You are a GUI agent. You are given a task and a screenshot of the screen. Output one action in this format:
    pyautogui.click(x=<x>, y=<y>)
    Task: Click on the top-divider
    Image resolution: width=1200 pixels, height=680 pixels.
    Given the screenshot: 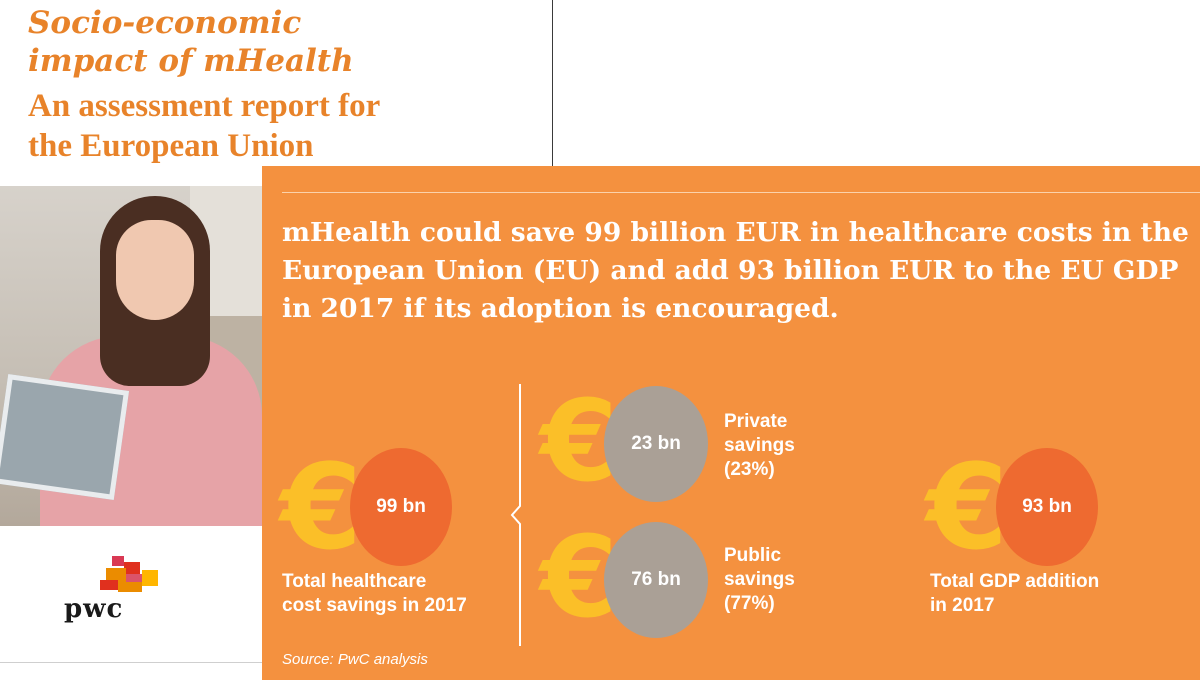 What is the action you would take?
    pyautogui.click(x=741, y=192)
    